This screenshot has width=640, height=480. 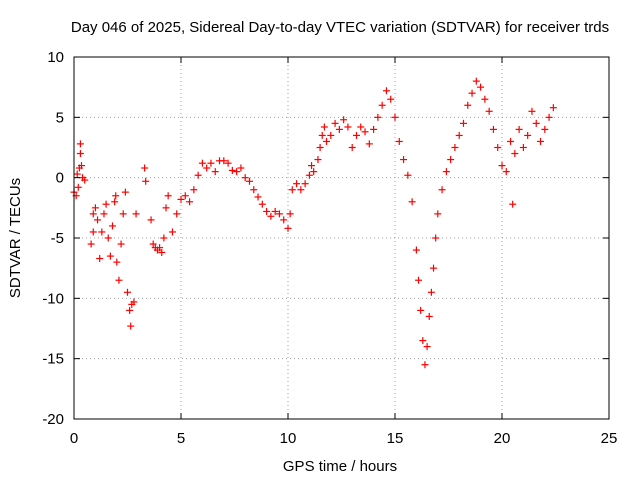 What do you see at coordinates (53, 419) in the screenshot?
I see `y-tick-label: -20` at bounding box center [53, 419].